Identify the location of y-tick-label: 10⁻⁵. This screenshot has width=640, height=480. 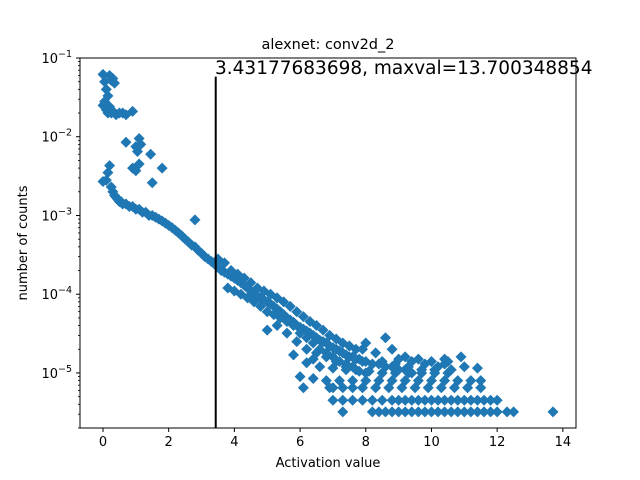
(56, 373).